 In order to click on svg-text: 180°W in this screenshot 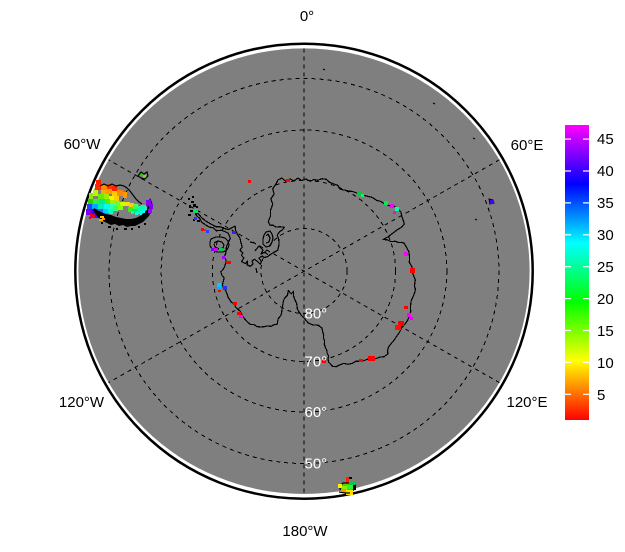, I will do `click(305, 531)`.